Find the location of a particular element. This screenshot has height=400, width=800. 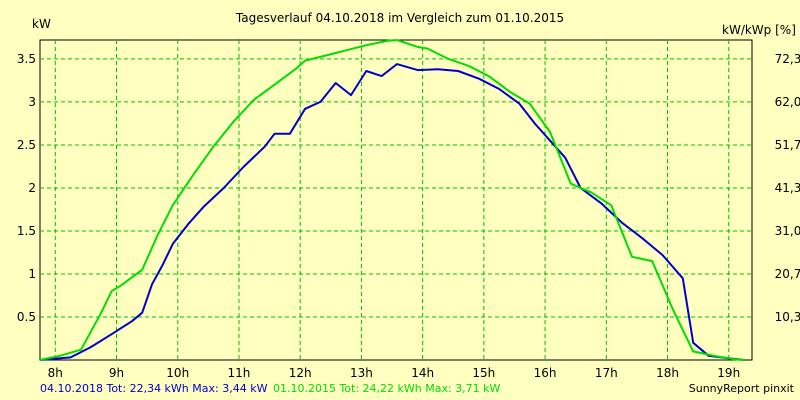

series-1-summary: 04.10.2018 Tot: 22,34 kWh Max: 3,44 kW is located at coordinates (154, 388).